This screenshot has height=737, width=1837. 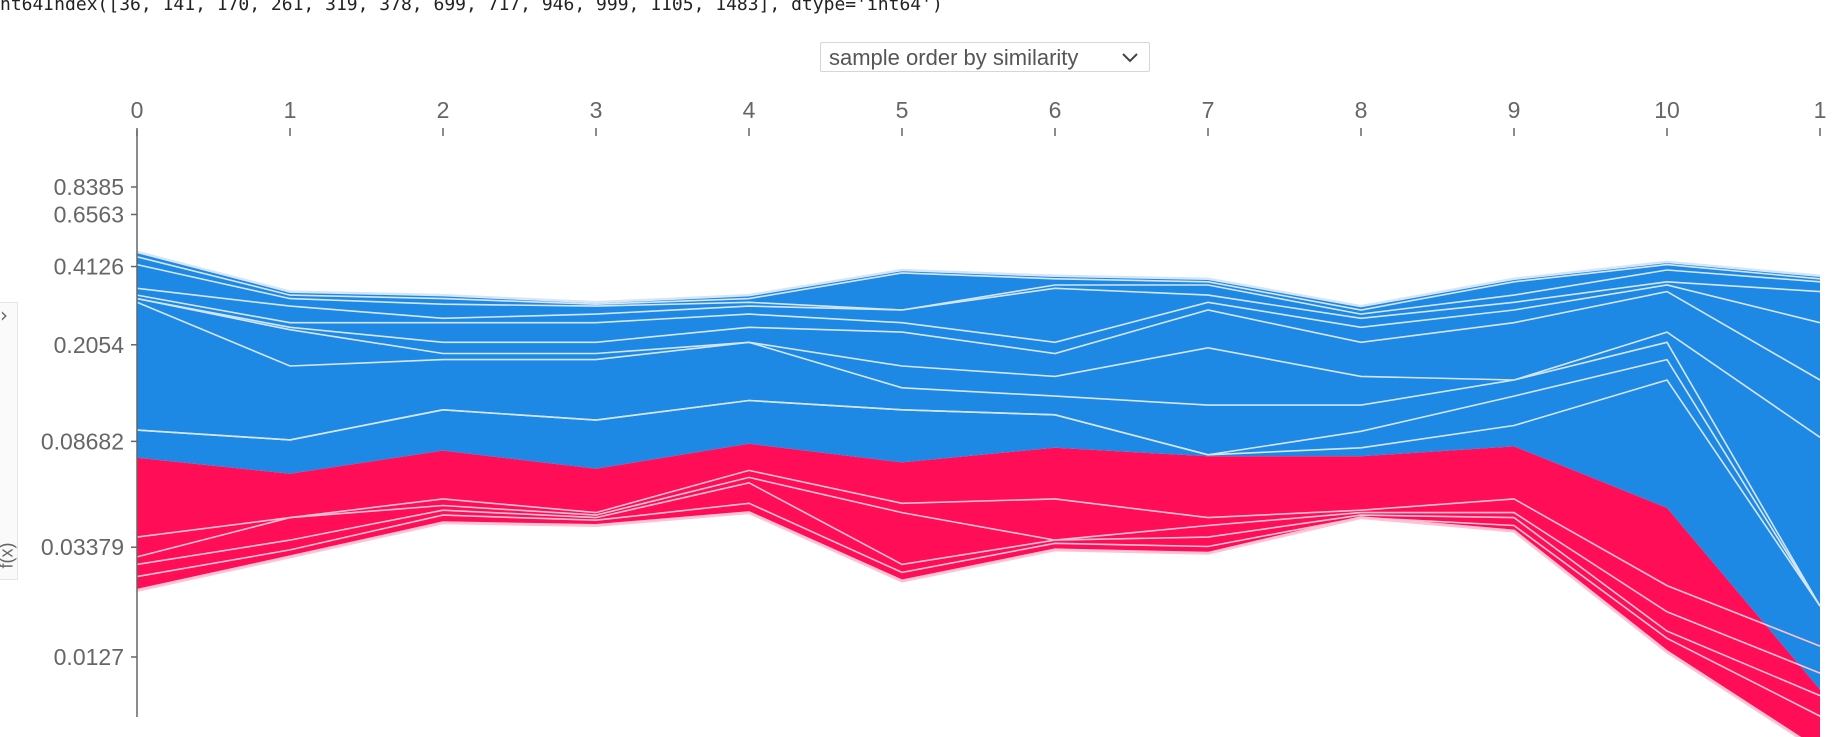 What do you see at coordinates (1130, 60) in the screenshot?
I see `chevron-down-icon` at bounding box center [1130, 60].